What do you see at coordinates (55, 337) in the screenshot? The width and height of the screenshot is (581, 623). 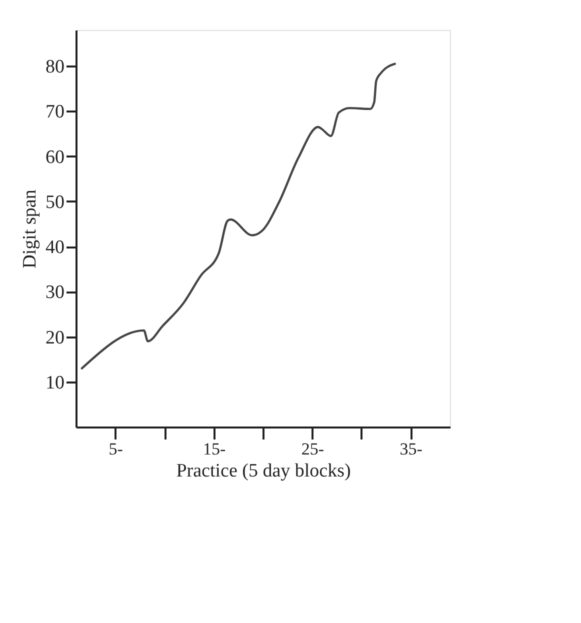 I see `y-tick-label: 20` at bounding box center [55, 337].